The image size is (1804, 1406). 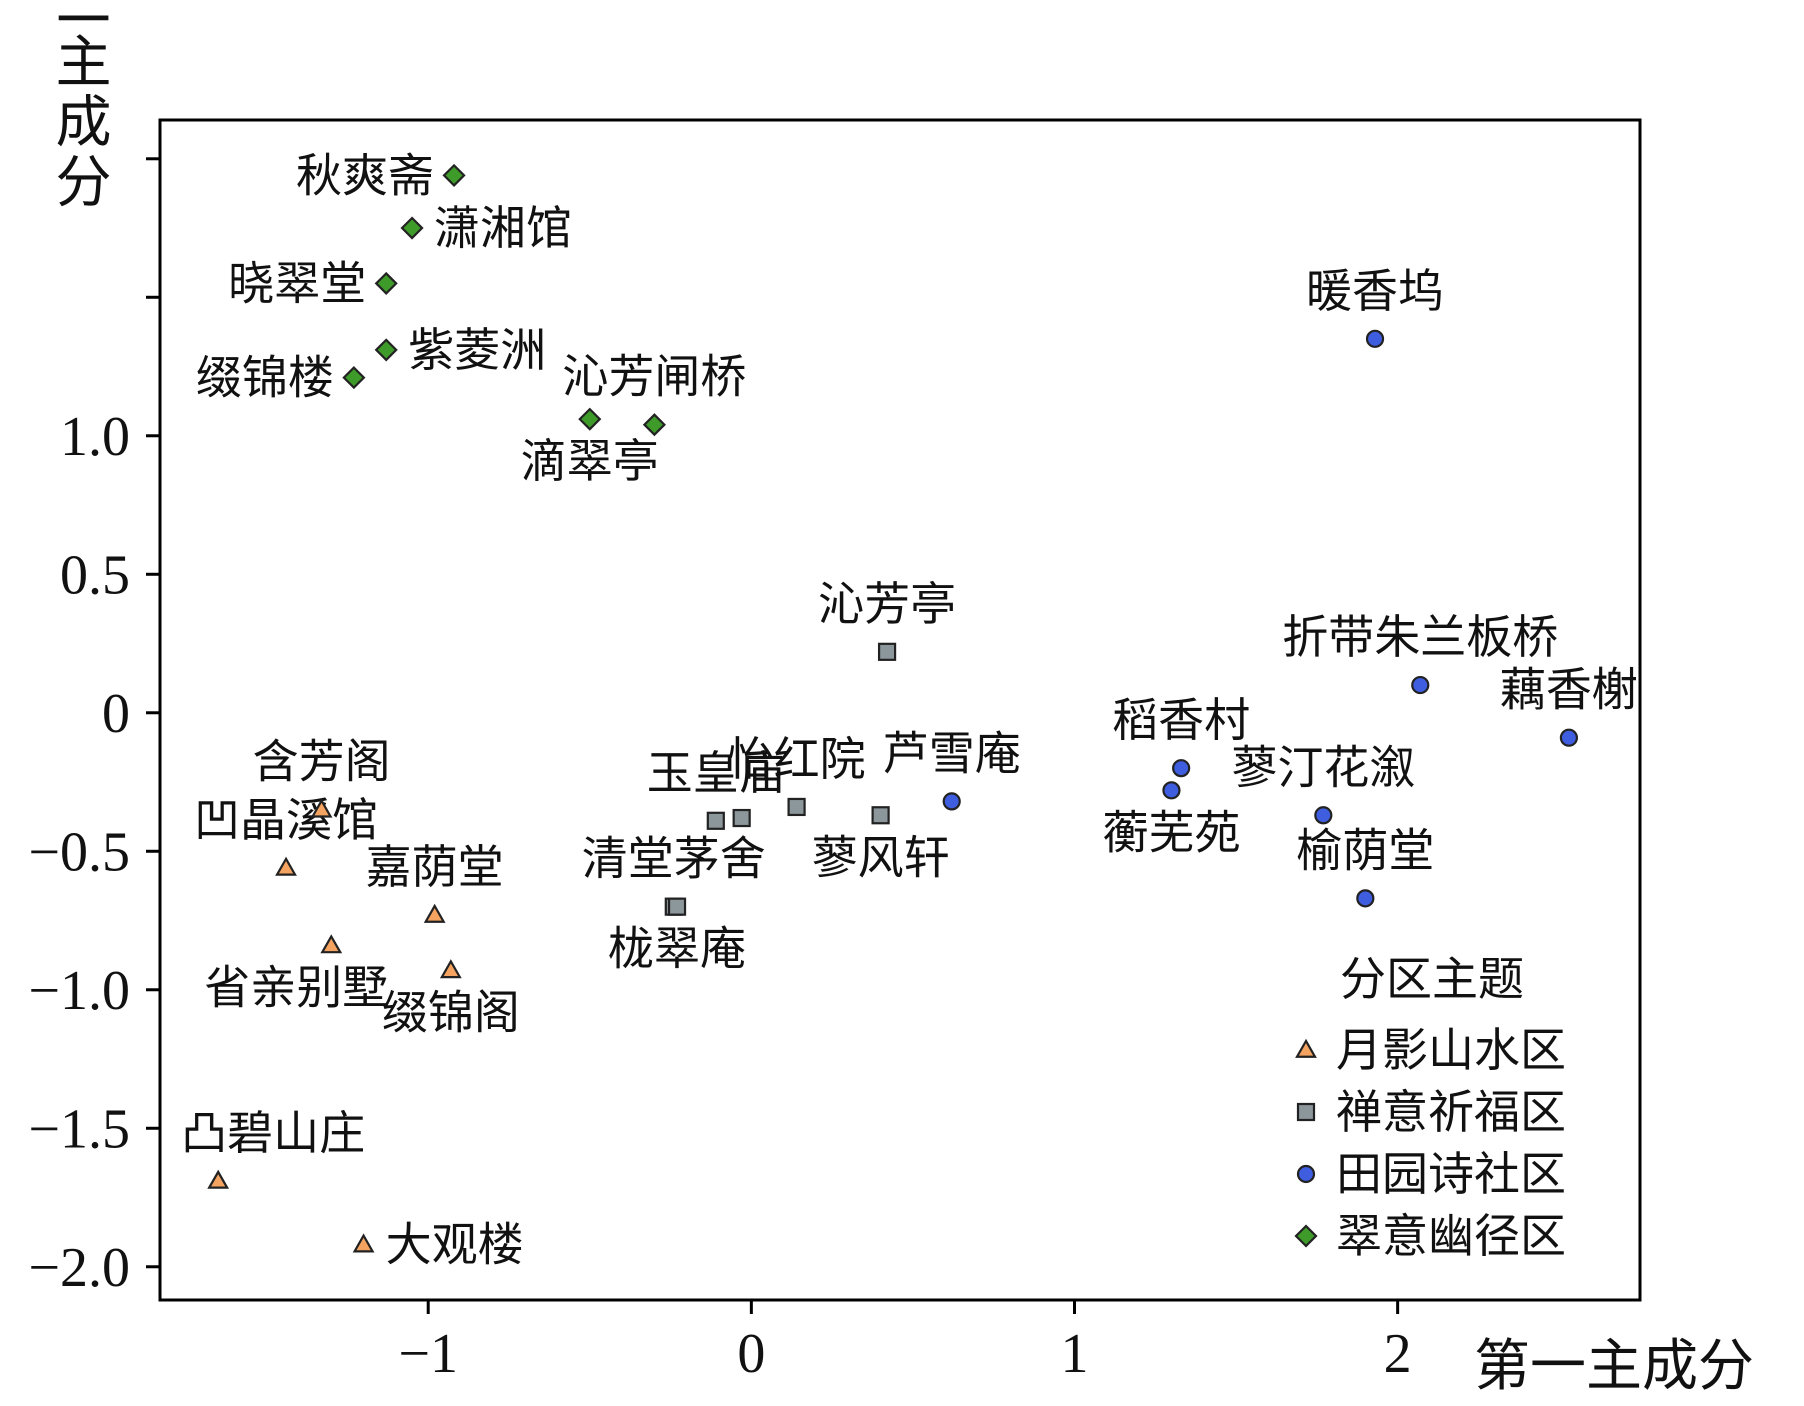 What do you see at coordinates (1323, 767) in the screenshot?
I see `point-label: 蓼汀花溆` at bounding box center [1323, 767].